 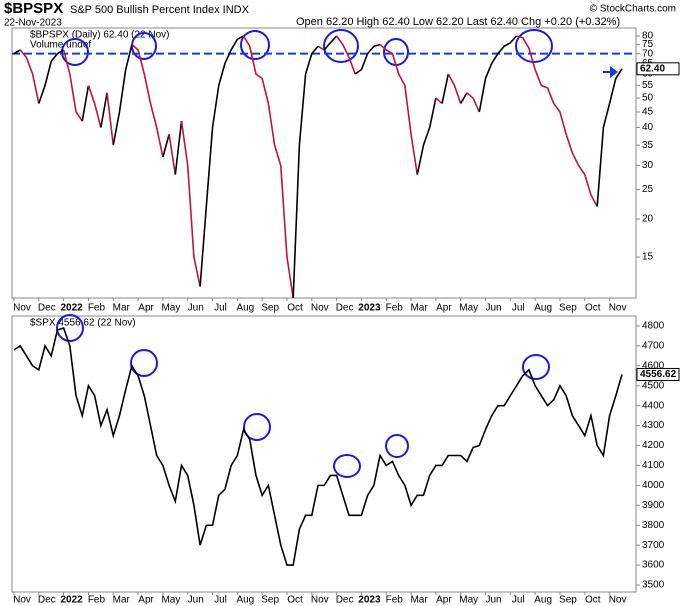 What do you see at coordinates (648, 36) in the screenshot?
I see `y-tick-label: 80` at bounding box center [648, 36].